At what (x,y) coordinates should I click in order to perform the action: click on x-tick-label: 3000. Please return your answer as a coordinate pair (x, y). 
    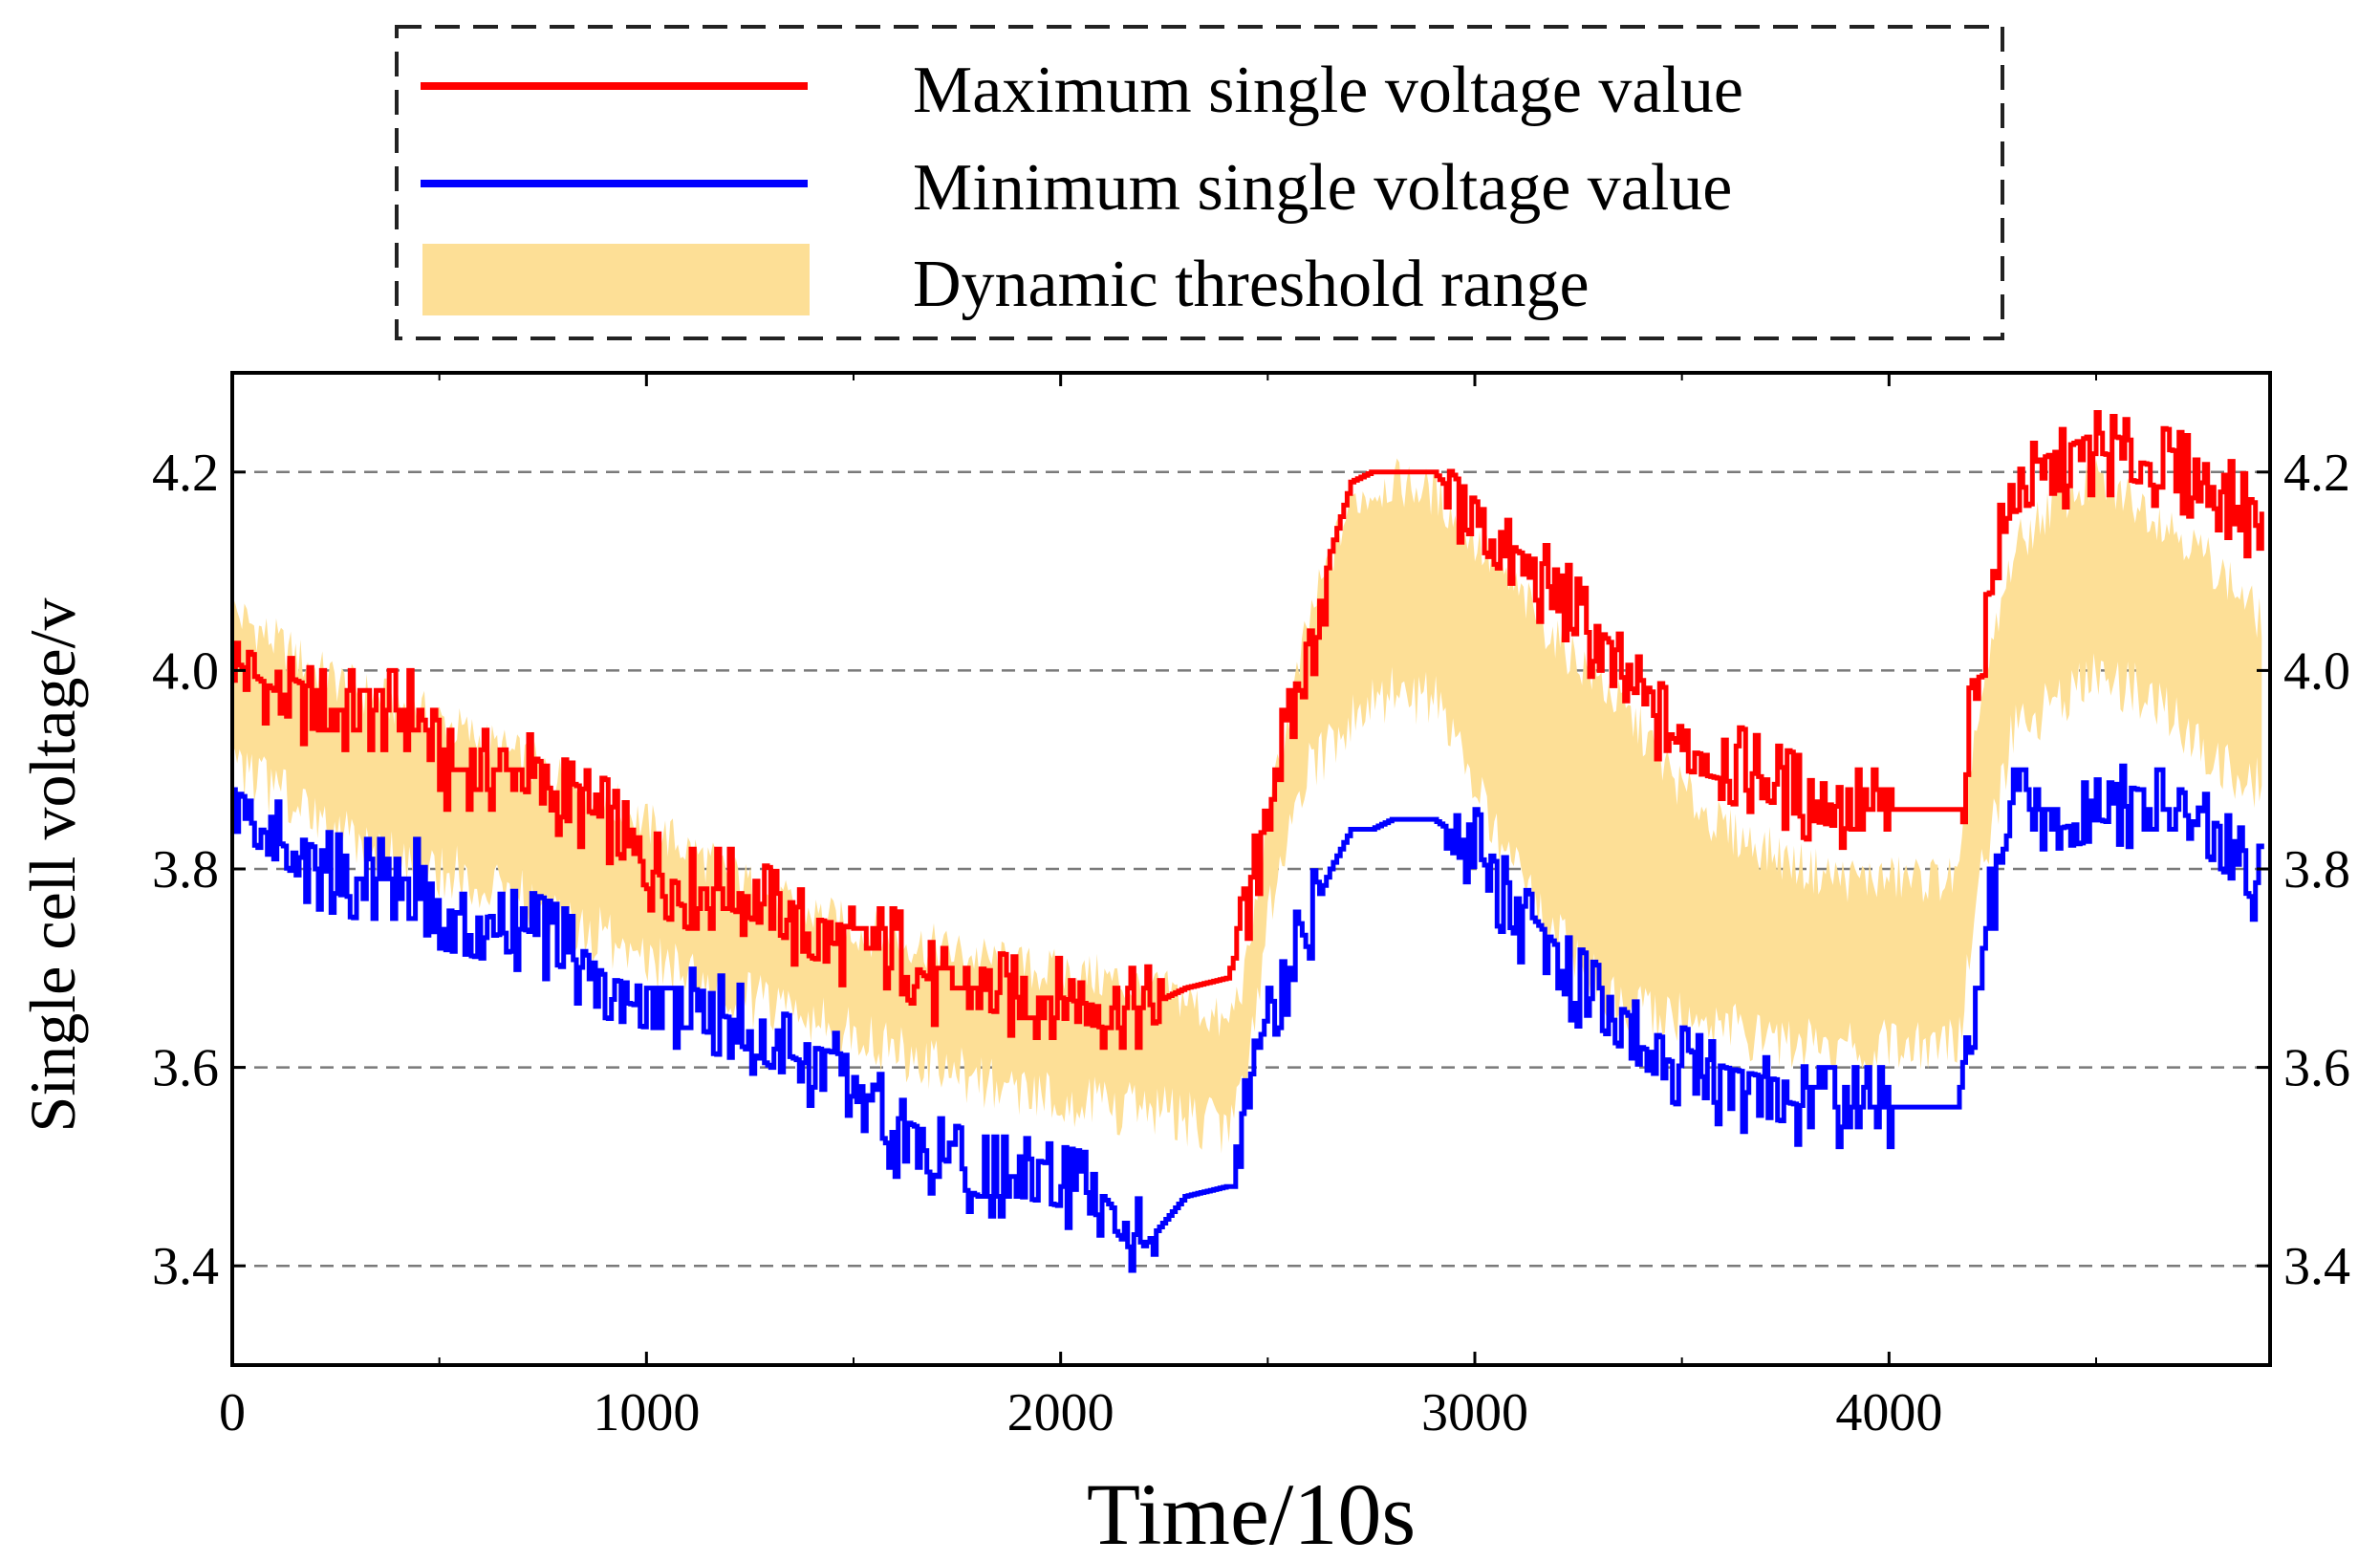
    Looking at the image, I should click on (1475, 1413).